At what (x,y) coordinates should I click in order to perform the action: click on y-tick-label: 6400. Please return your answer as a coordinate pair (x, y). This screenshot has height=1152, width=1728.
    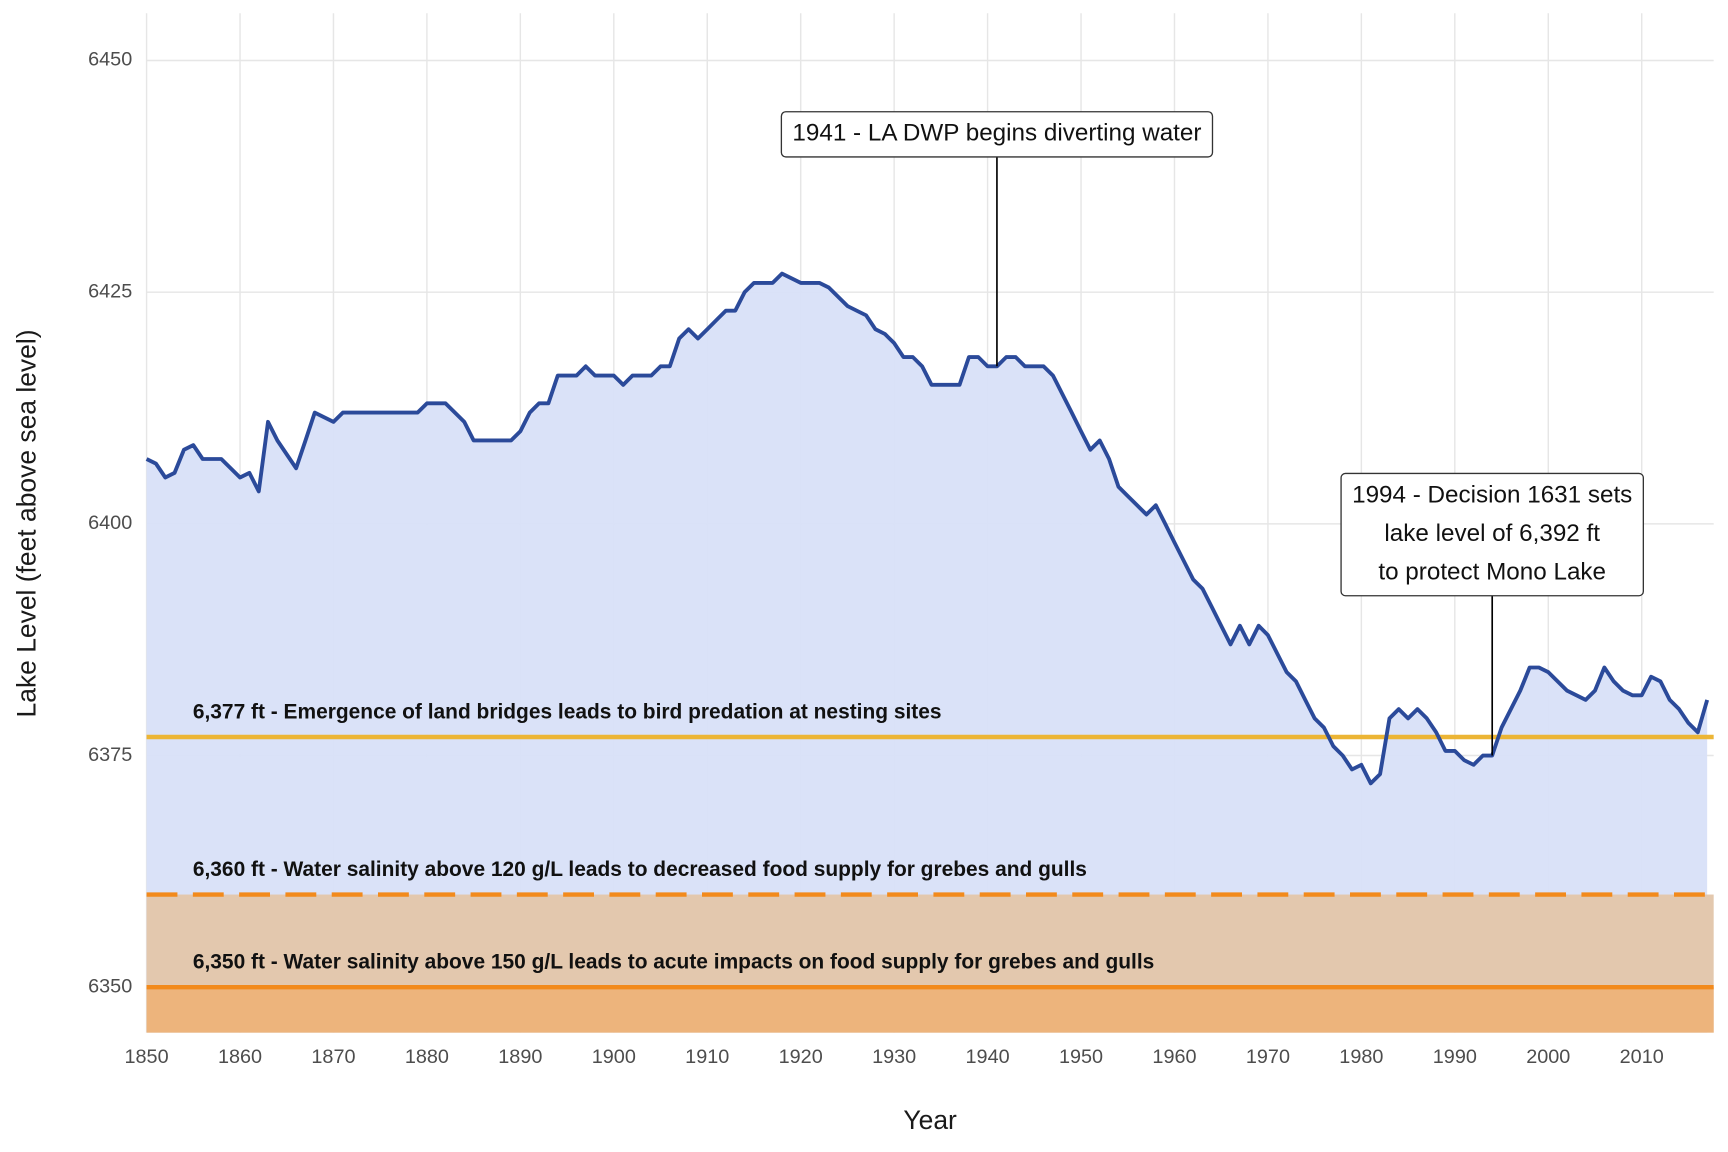
    Looking at the image, I should click on (110, 523).